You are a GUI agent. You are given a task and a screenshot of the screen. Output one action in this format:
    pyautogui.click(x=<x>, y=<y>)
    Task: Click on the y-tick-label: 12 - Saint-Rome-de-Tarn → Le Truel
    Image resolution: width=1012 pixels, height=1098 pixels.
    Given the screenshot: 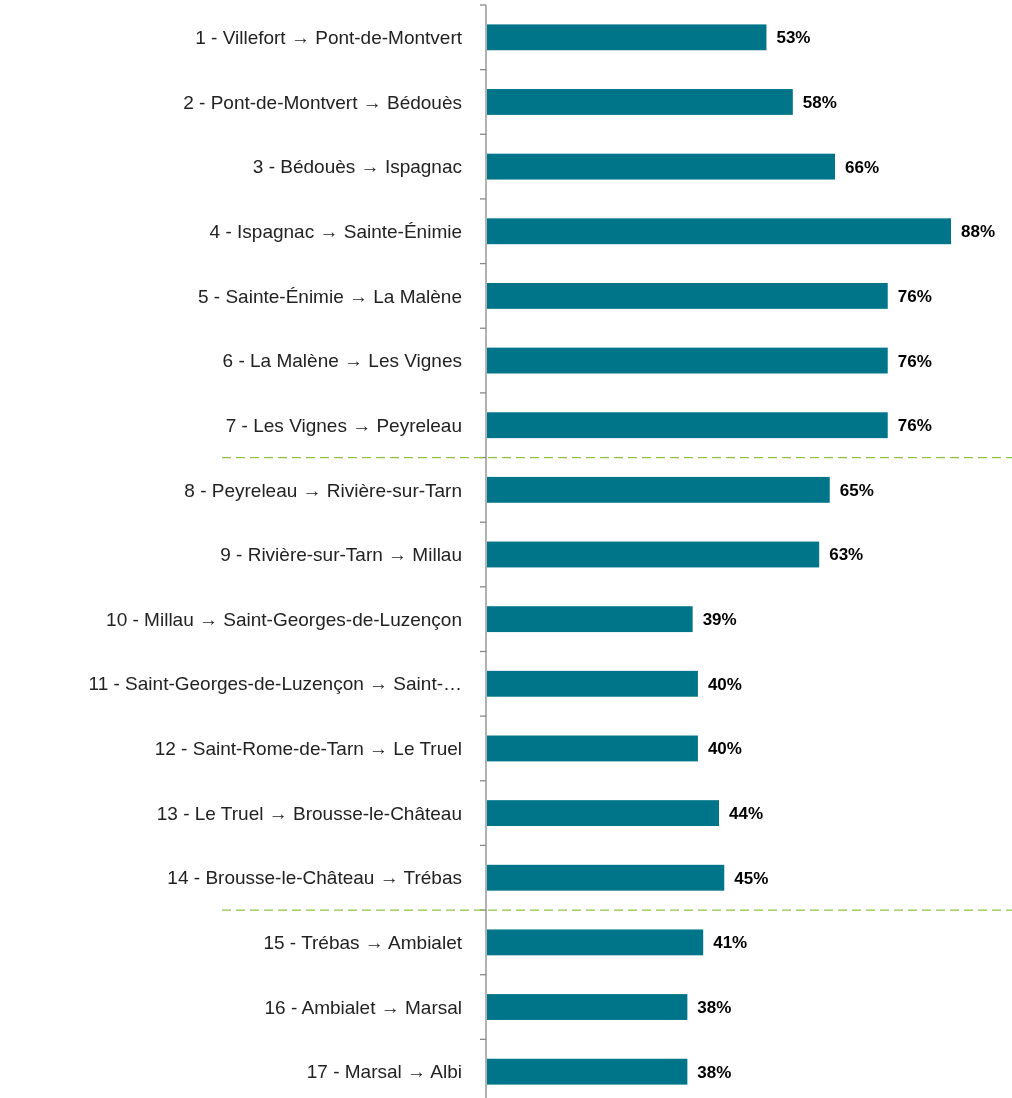 What is the action you would take?
    pyautogui.click(x=308, y=749)
    